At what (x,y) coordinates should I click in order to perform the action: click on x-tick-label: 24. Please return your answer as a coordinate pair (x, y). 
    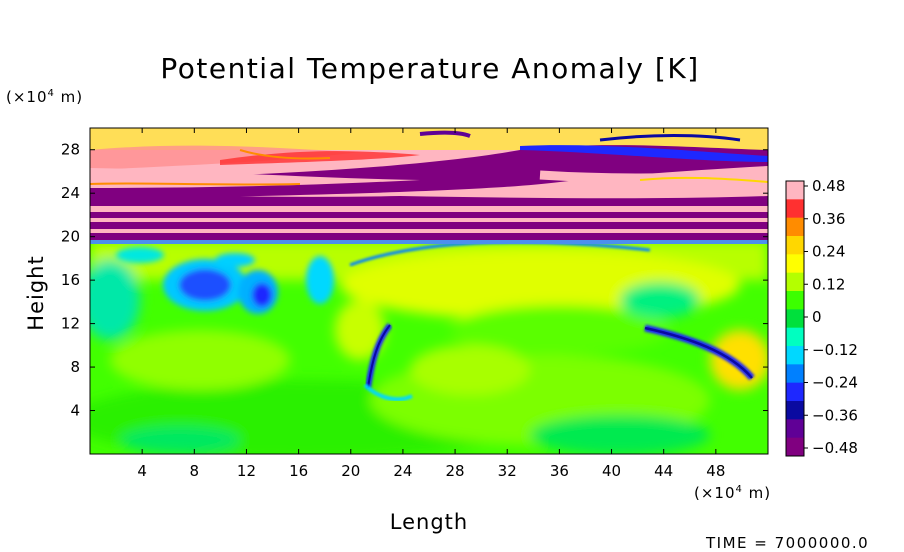
    Looking at the image, I should click on (402, 471).